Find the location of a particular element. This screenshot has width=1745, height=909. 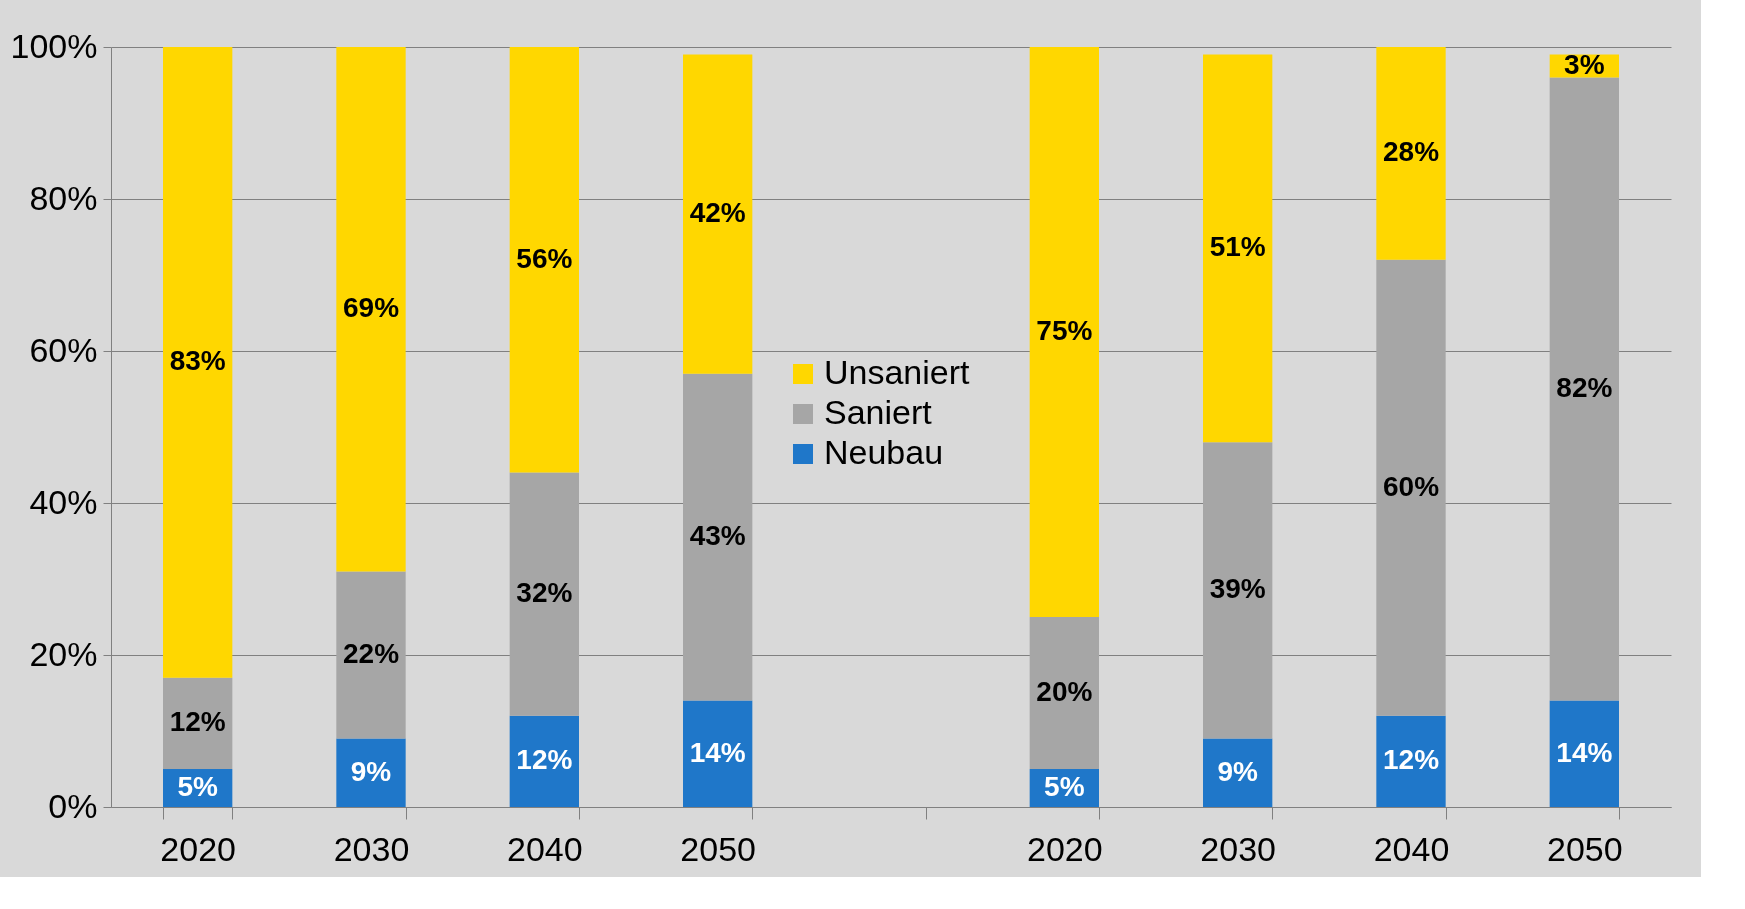

y-tick-label: 100% is located at coordinates (54, 45).